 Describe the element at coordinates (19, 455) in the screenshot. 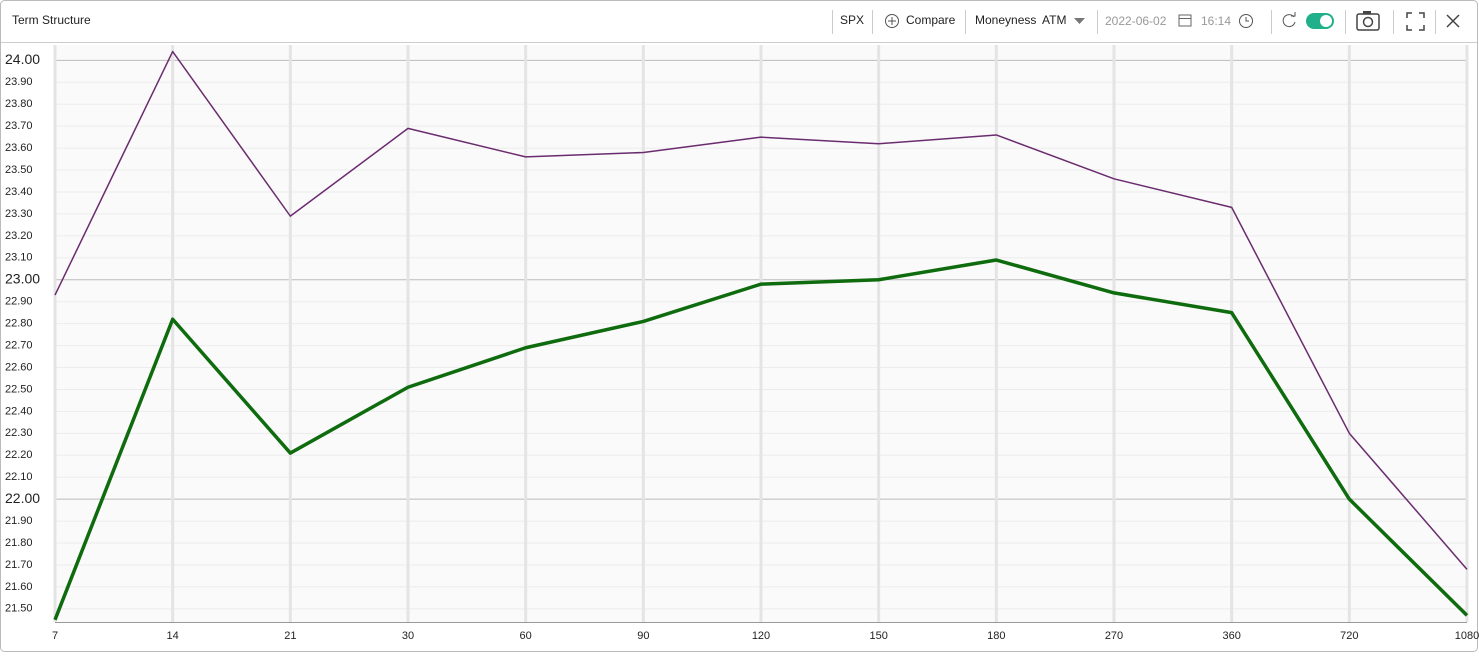

I see `y-tick-label: 22.20` at that location.